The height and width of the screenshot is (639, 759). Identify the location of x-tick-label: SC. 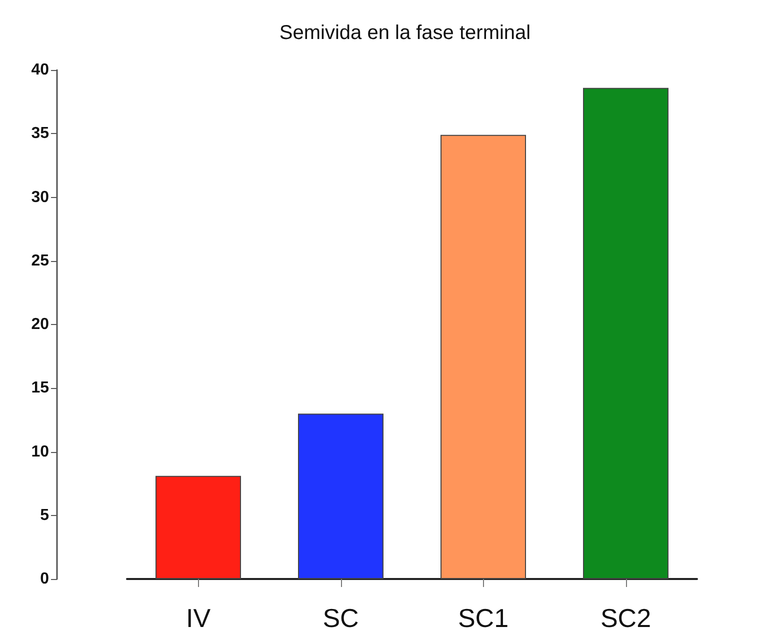
(340, 618).